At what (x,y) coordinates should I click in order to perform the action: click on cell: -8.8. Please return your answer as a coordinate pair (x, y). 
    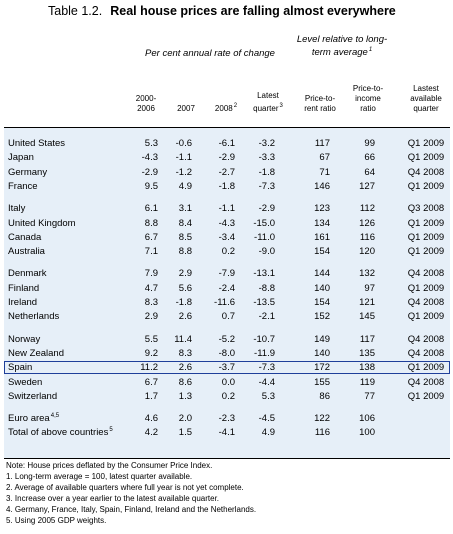
    Looking at the image, I should click on (266, 288).